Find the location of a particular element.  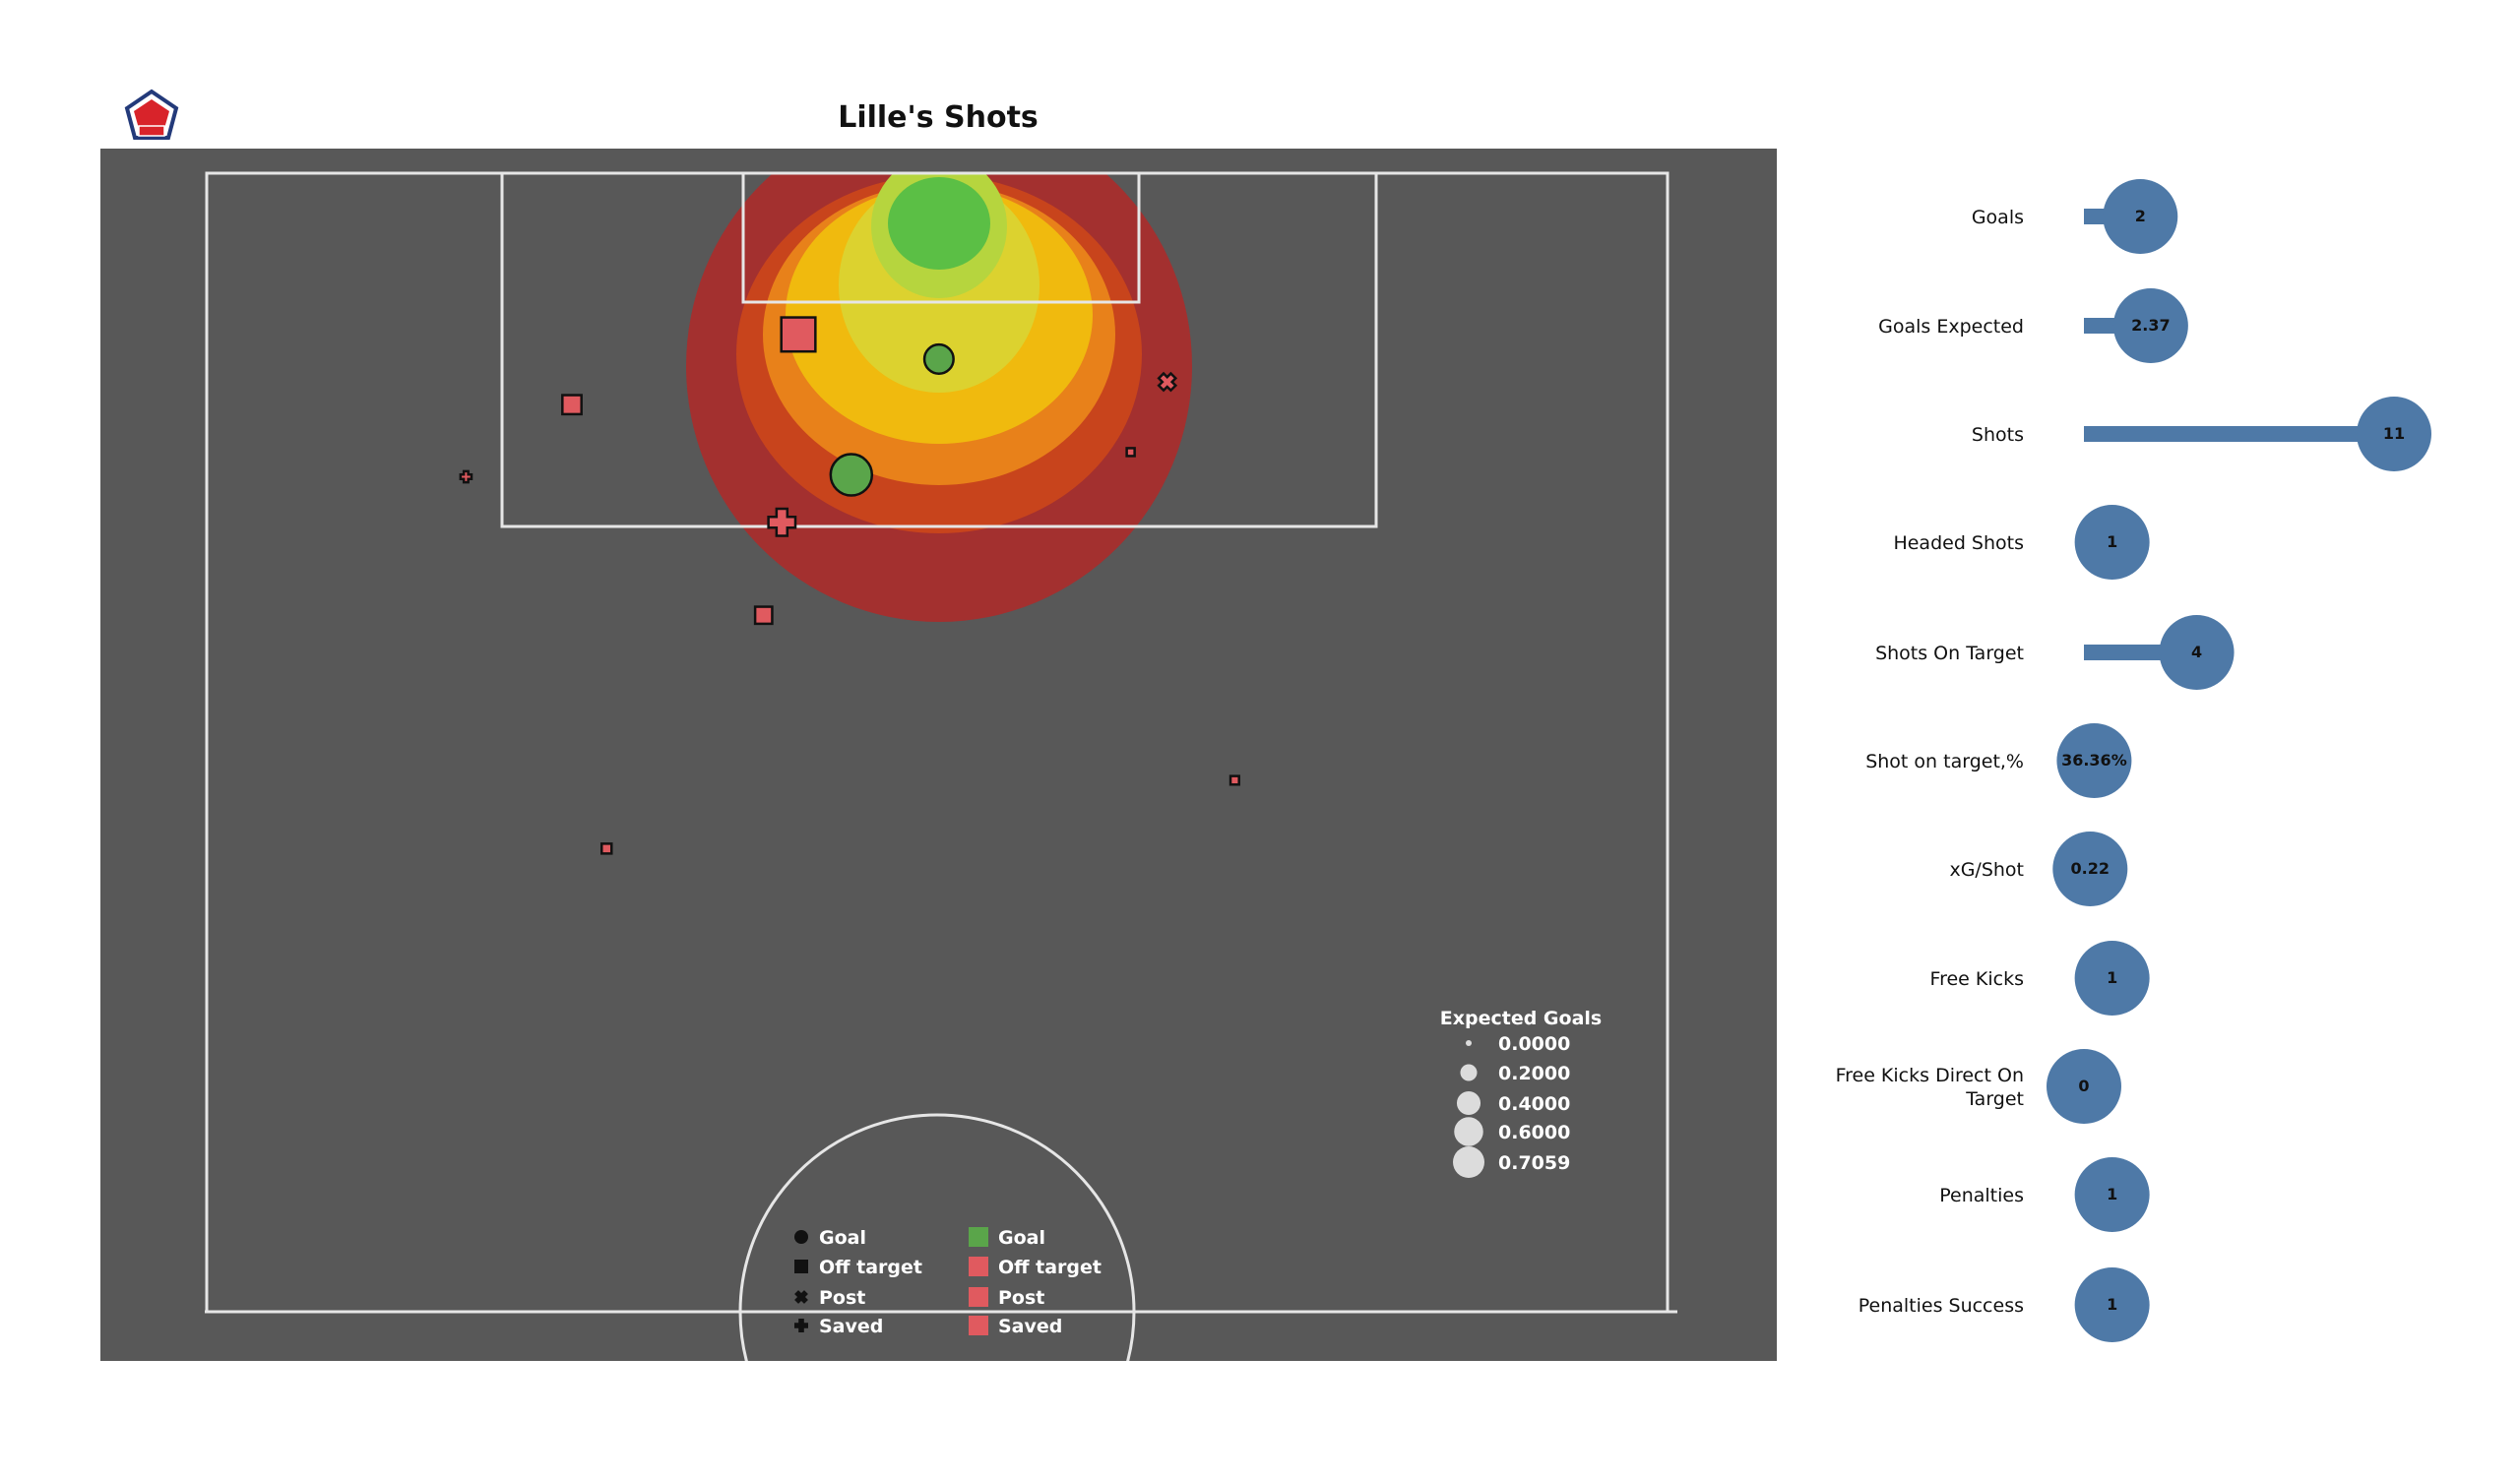

six-yard-box is located at coordinates (941, 237).